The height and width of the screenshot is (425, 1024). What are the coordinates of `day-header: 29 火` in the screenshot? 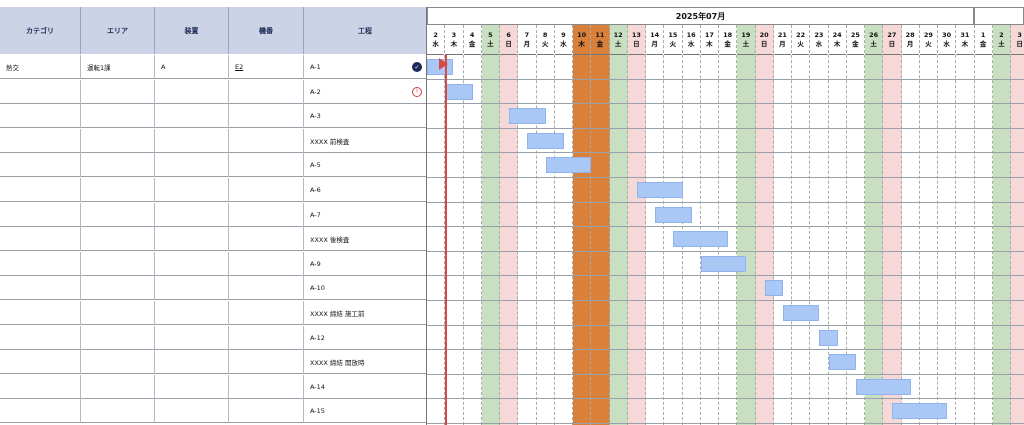 It's located at (928, 40).